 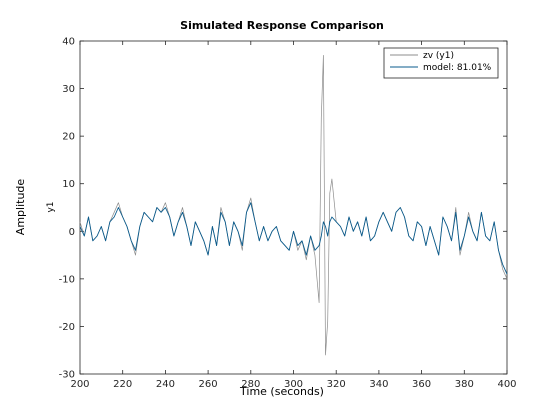 What do you see at coordinates (208, 384) in the screenshot?
I see `x-tick-label: 260` at bounding box center [208, 384].